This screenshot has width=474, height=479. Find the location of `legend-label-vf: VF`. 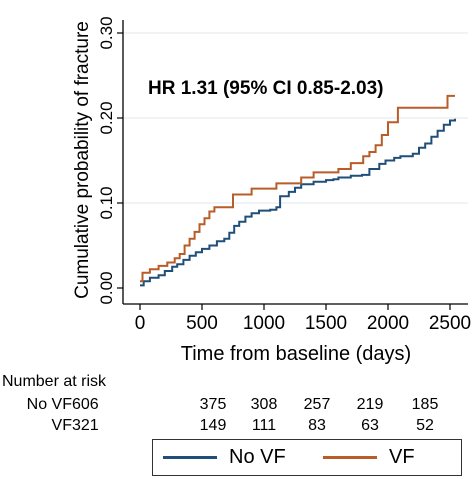

legend-label-vf: VF is located at coordinates (402, 457).